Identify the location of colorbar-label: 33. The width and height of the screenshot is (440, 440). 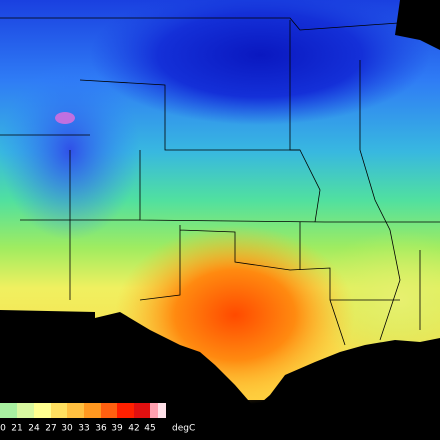
(83, 429).